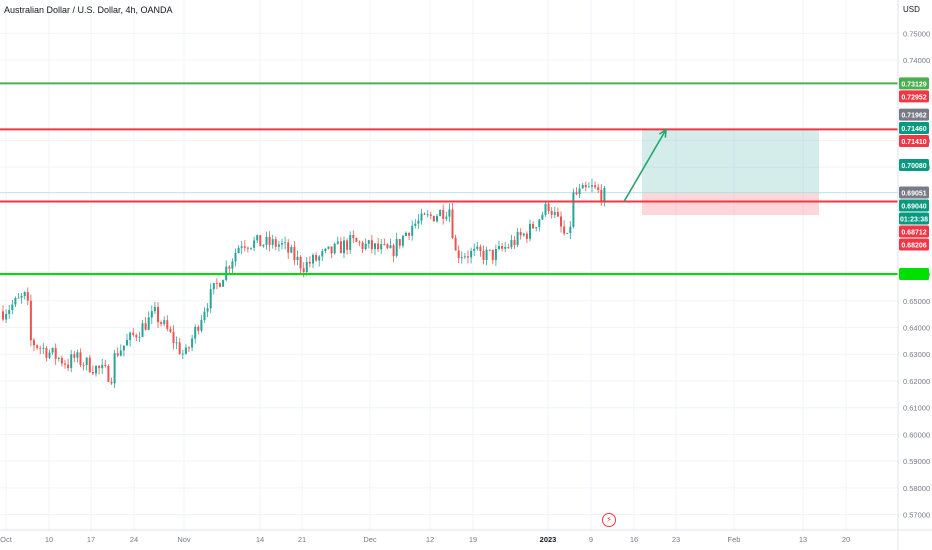 This screenshot has height=550, width=932. Describe the element at coordinates (370, 539) in the screenshot. I see `x-tick-label: Dec` at that location.